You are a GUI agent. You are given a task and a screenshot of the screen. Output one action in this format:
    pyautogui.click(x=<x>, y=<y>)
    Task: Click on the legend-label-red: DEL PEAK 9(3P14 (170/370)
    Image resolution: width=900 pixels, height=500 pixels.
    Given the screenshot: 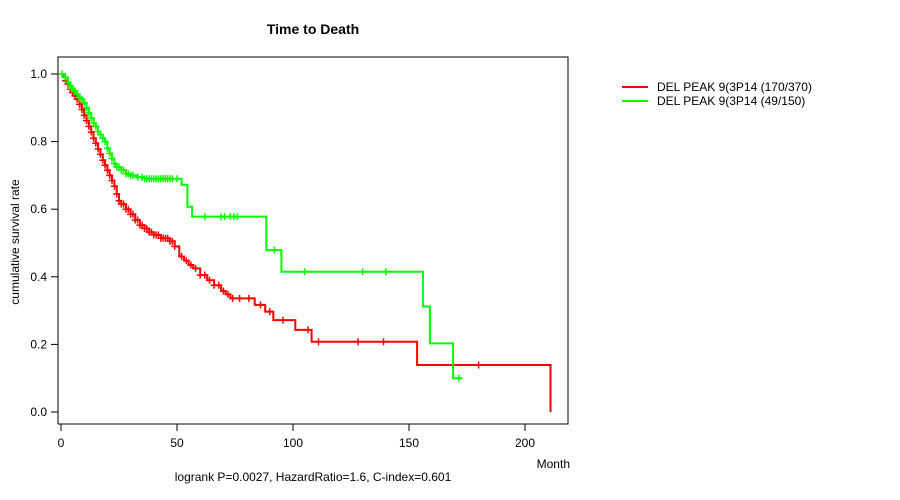 What is the action you would take?
    pyautogui.click(x=734, y=87)
    